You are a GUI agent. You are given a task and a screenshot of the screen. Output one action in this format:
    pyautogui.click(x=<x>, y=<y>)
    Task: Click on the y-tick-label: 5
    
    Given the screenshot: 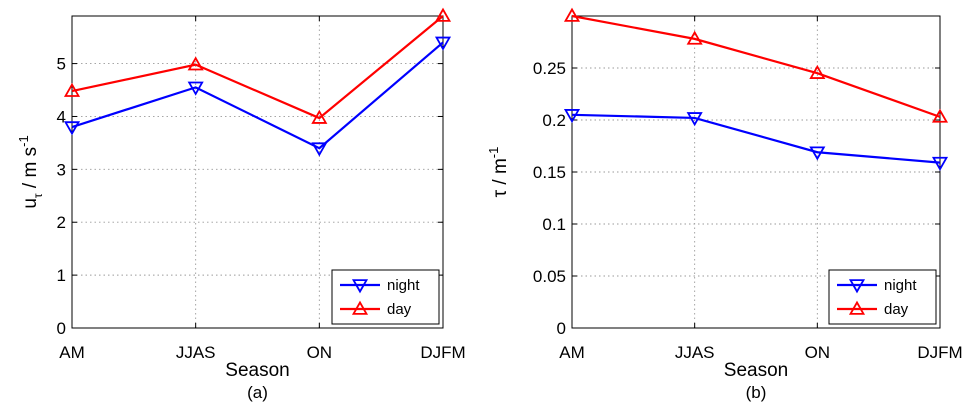 What is the action you would take?
    pyautogui.click(x=61, y=64)
    